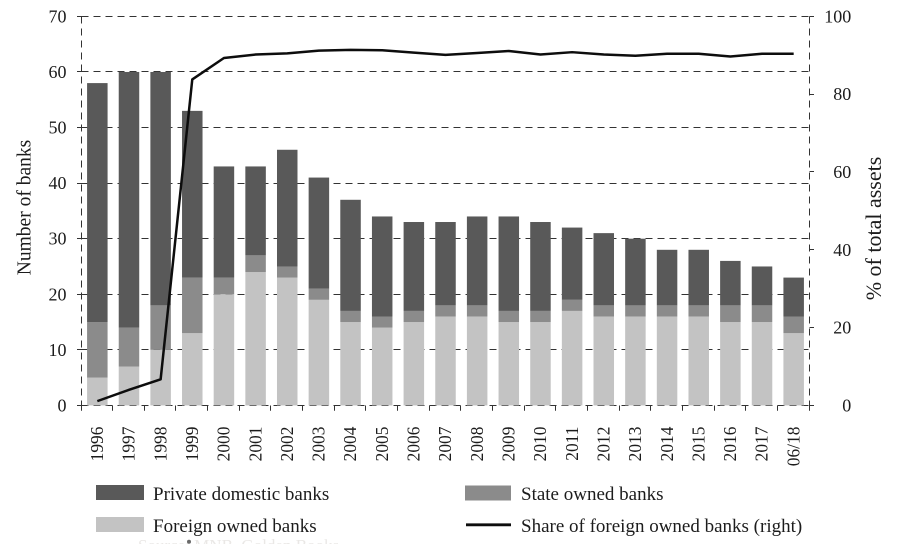 This screenshot has width=900, height=554. Describe the element at coordinates (414, 443) in the screenshot. I see `svg-text: 2006` at that location.